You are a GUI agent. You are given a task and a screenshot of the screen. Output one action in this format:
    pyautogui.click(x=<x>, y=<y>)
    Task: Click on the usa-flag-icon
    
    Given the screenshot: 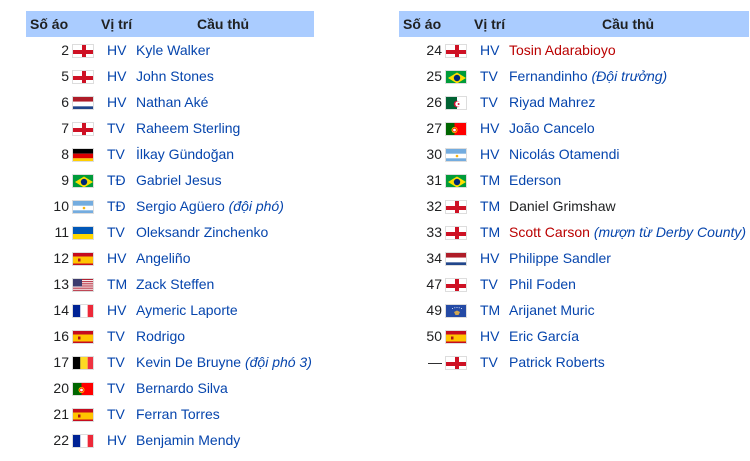 What is the action you would take?
    pyautogui.click(x=83, y=285)
    